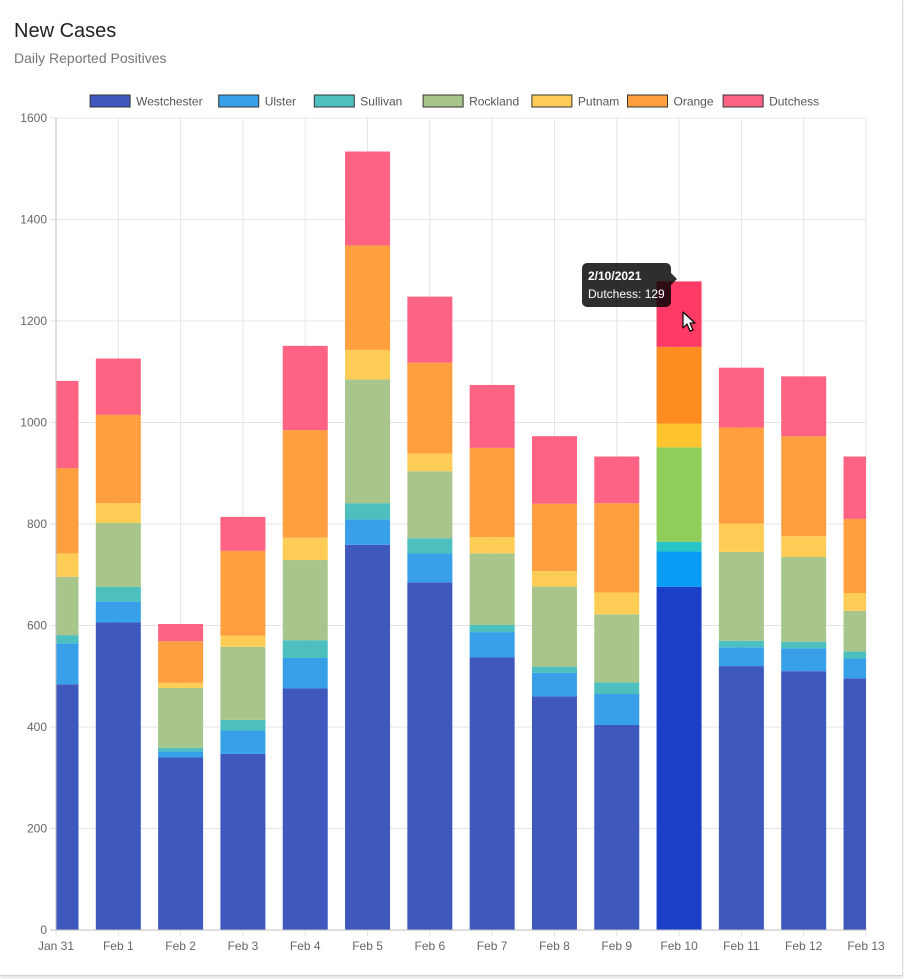 This screenshot has height=979, width=904. Describe the element at coordinates (679, 569) in the screenshot. I see `bar-segment-ulster: Ulster: 70` at that location.